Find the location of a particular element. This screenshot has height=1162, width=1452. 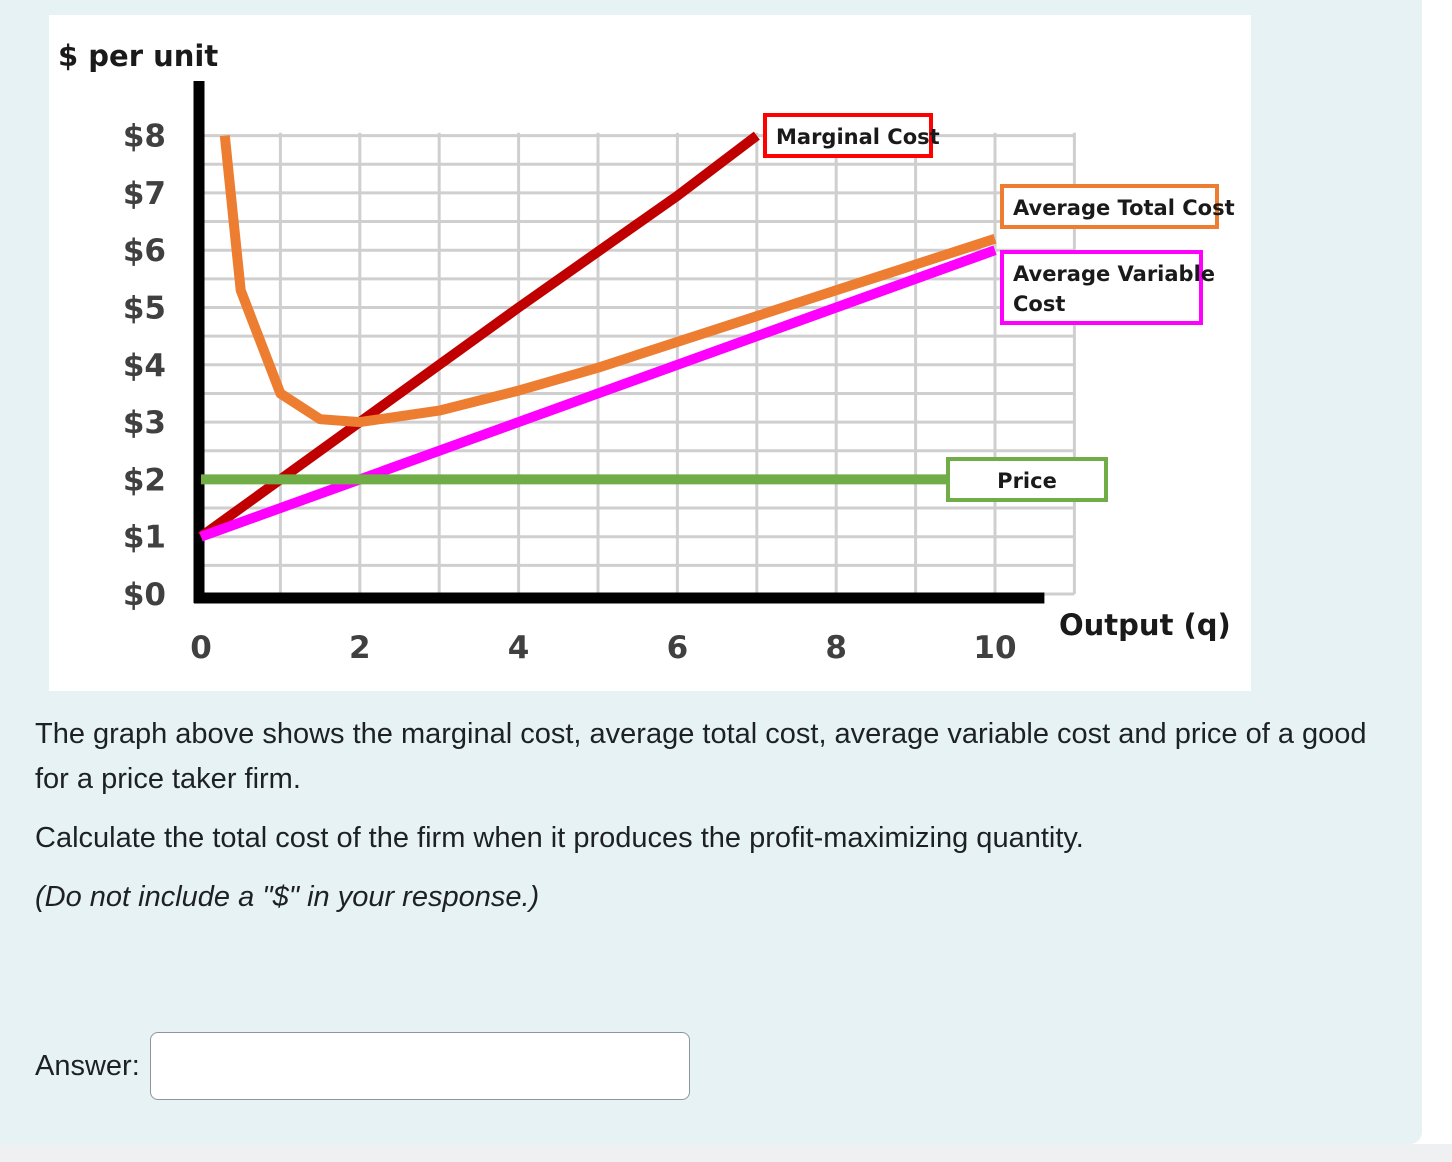

answer-row: Answer: is located at coordinates (362, 1066).